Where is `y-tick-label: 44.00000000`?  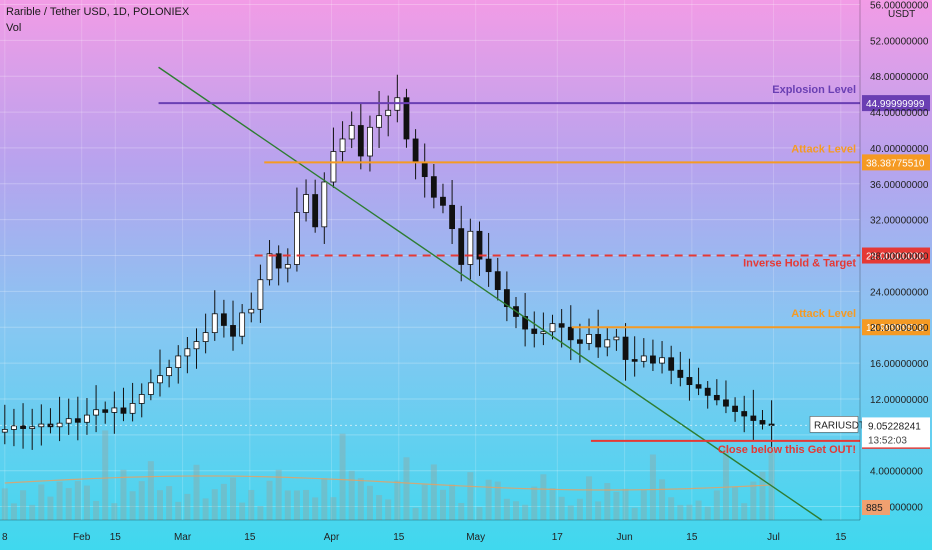
y-tick-label: 44.00000000 is located at coordinates (899, 113).